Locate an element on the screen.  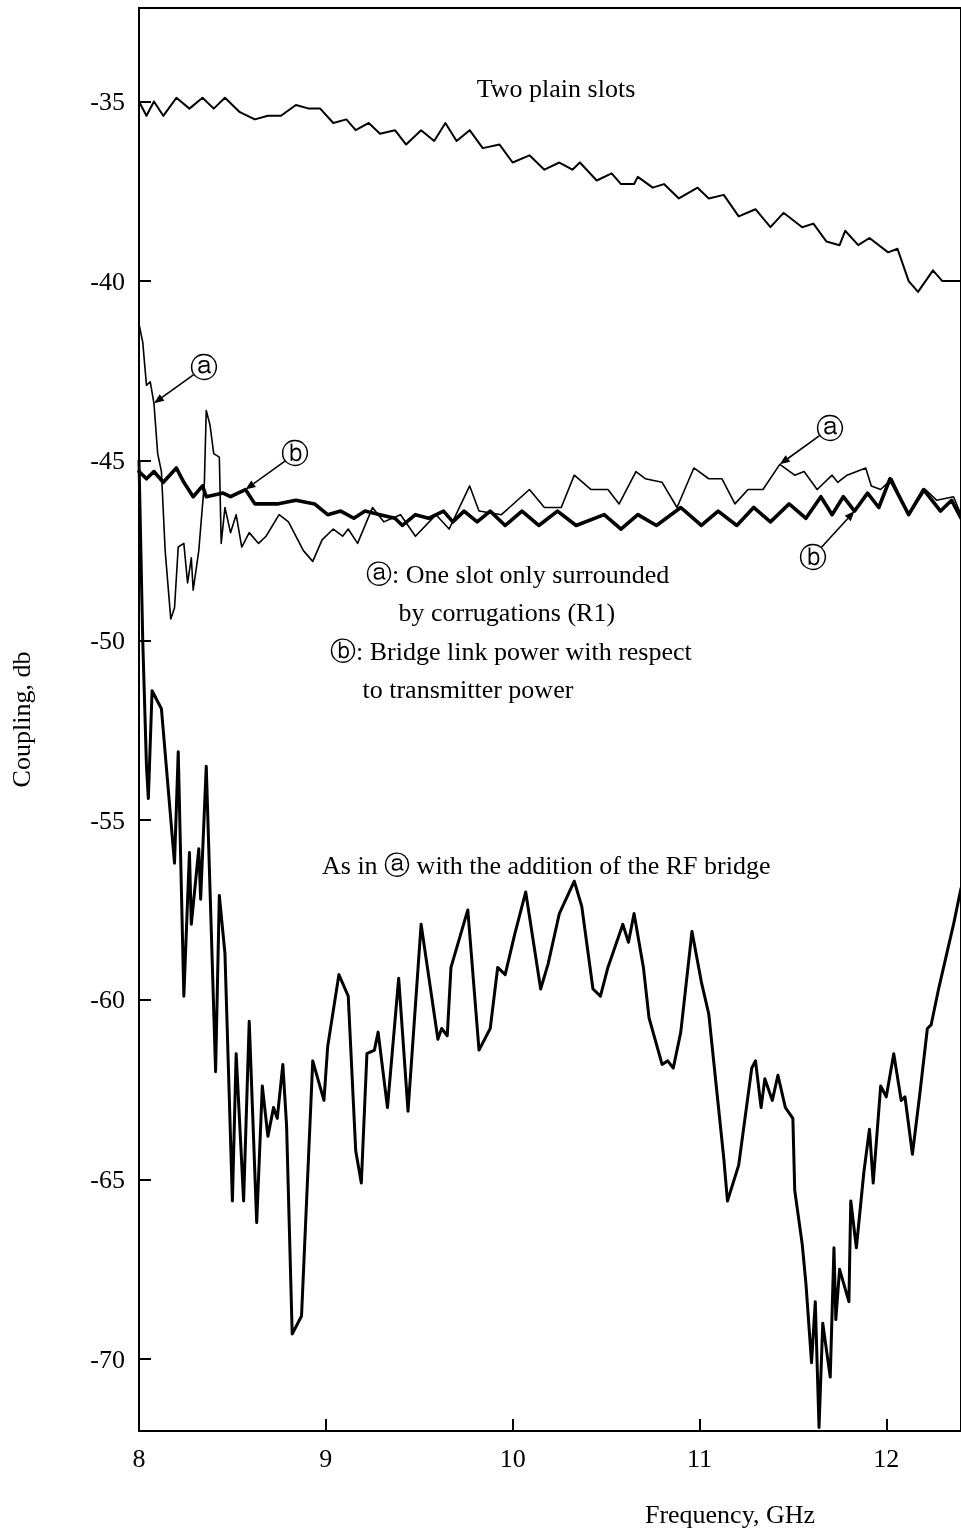
annotation: ⓐ: One slot only surrounded by corrugations (R1) is located at coordinates (518, 593).